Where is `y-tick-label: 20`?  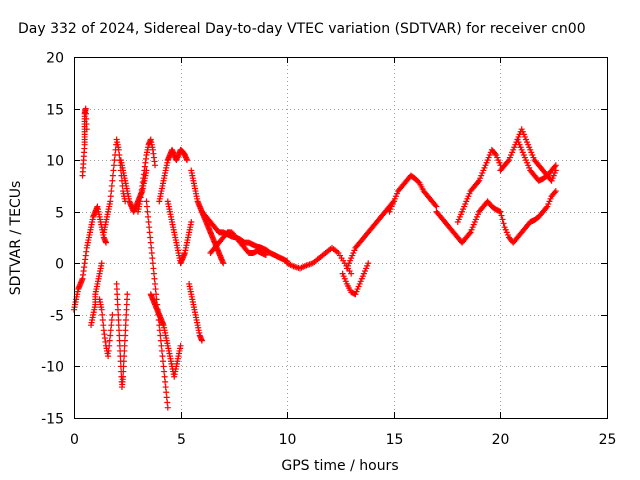 y-tick-label: 20 is located at coordinates (55, 59).